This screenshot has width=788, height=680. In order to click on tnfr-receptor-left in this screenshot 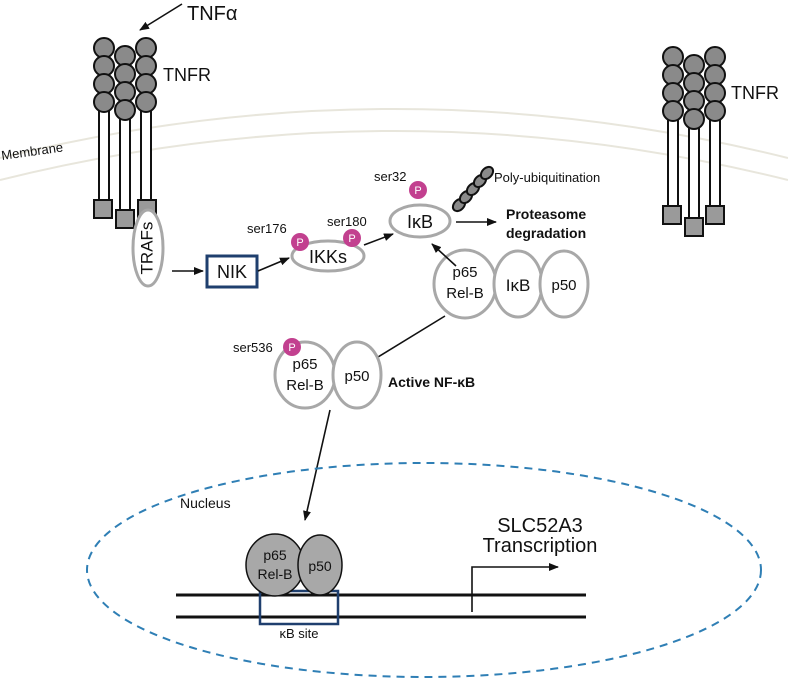, I will do `click(125, 133)`.